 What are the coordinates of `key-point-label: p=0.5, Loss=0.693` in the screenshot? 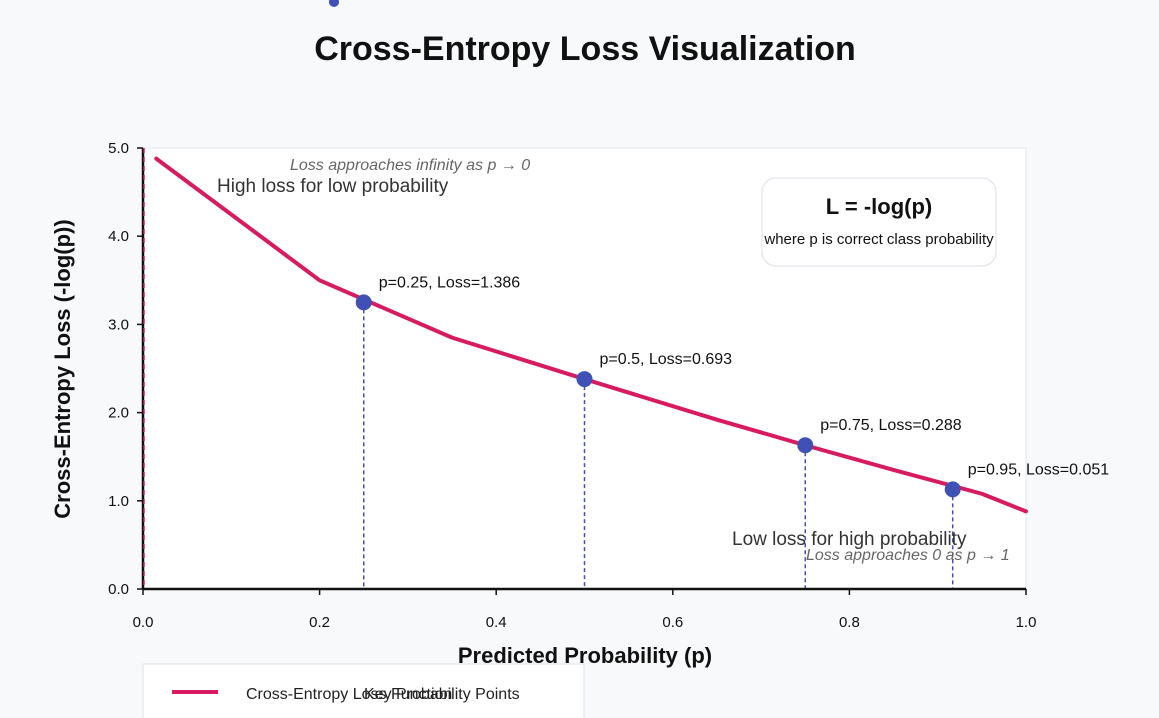 It's located at (666, 359).